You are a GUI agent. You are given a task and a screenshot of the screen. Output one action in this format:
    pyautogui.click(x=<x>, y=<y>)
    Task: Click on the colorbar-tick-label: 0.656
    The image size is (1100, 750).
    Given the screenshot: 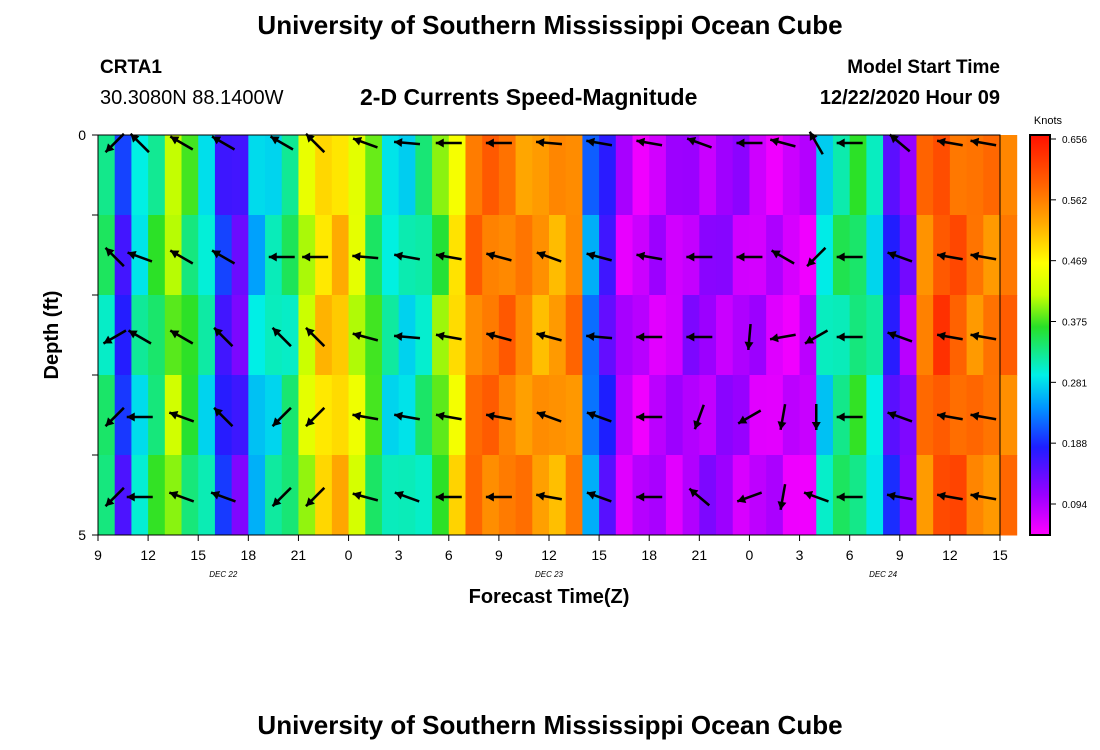 What is the action you would take?
    pyautogui.click(x=1074, y=140)
    